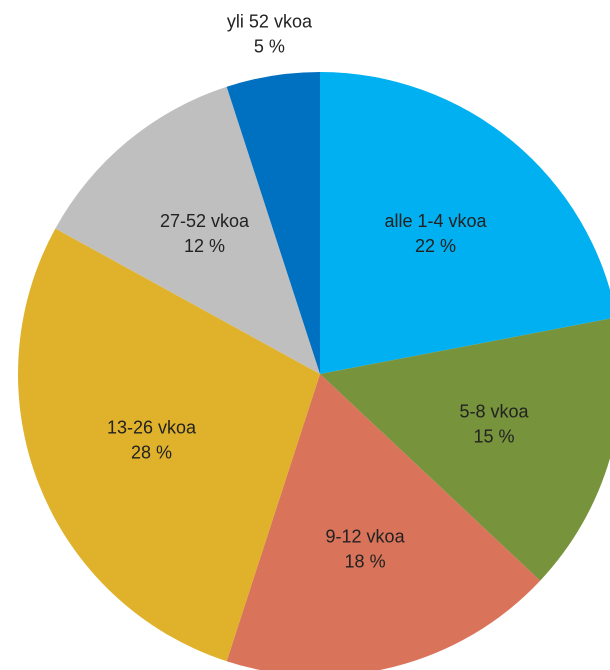 Image resolution: width=610 pixels, height=670 pixels. Describe the element at coordinates (435, 221) in the screenshot. I see `slice-category-label: alle 1-4 vkoa` at that location.